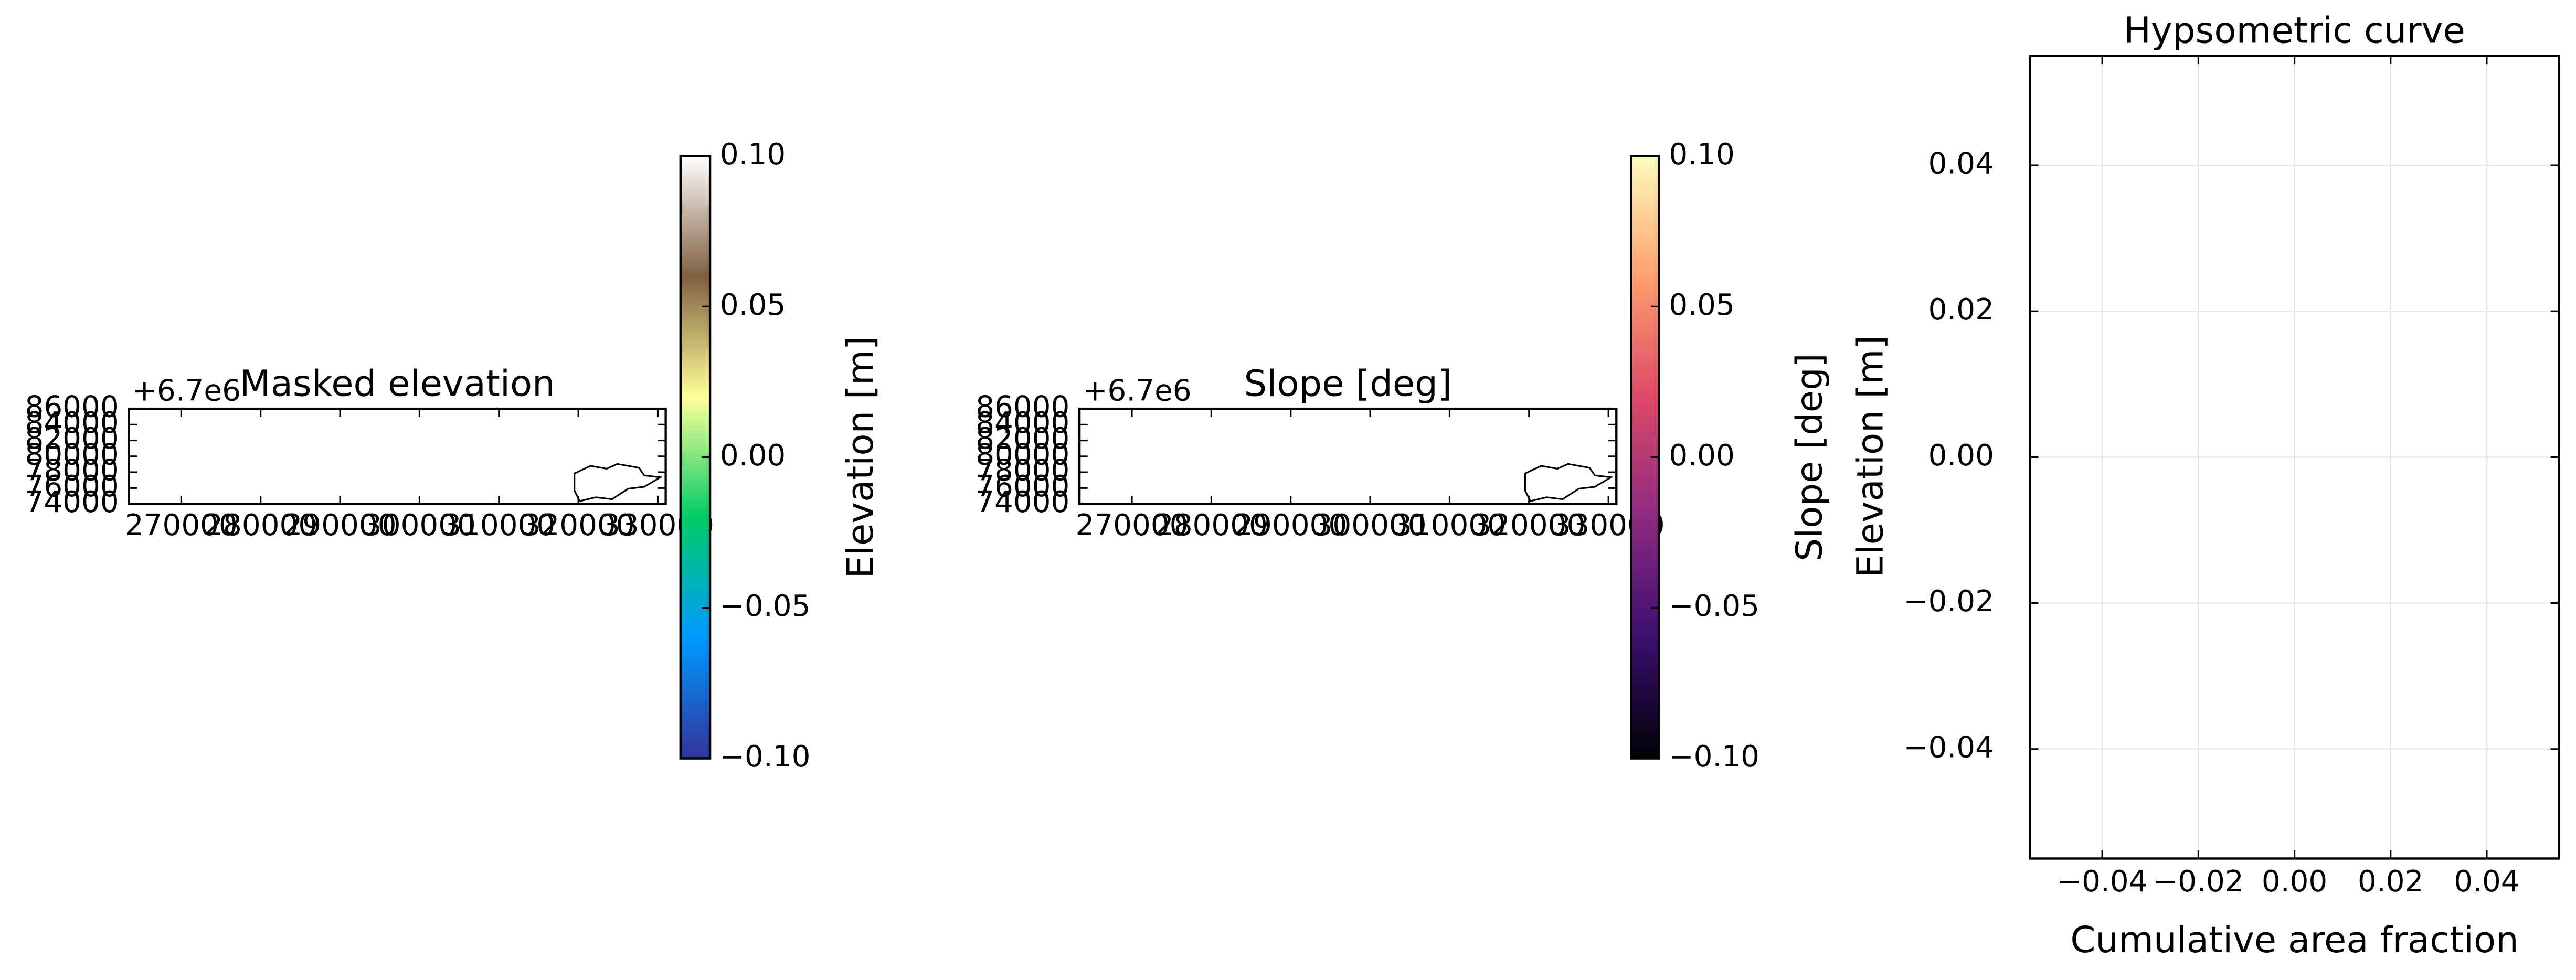 The image size is (2576, 980). Describe the element at coordinates (1961, 456) in the screenshot. I see `y-tick-label: 0.00` at that location.